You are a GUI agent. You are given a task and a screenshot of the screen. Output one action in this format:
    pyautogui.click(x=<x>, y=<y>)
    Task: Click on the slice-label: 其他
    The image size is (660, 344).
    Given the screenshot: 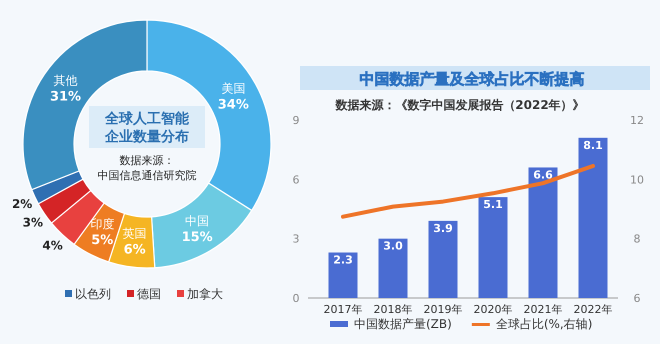 What is the action you would take?
    pyautogui.click(x=66, y=81)
    